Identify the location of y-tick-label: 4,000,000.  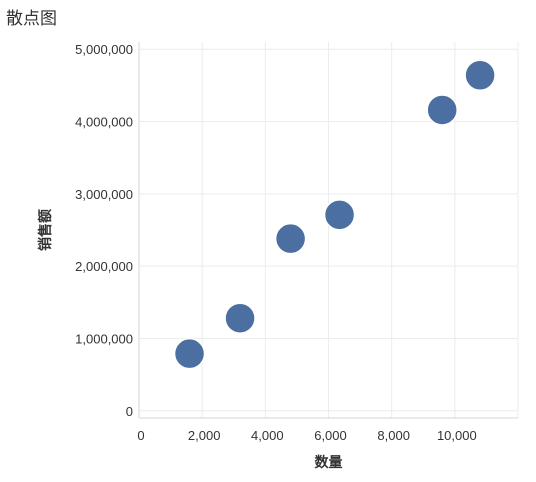
(104, 122).